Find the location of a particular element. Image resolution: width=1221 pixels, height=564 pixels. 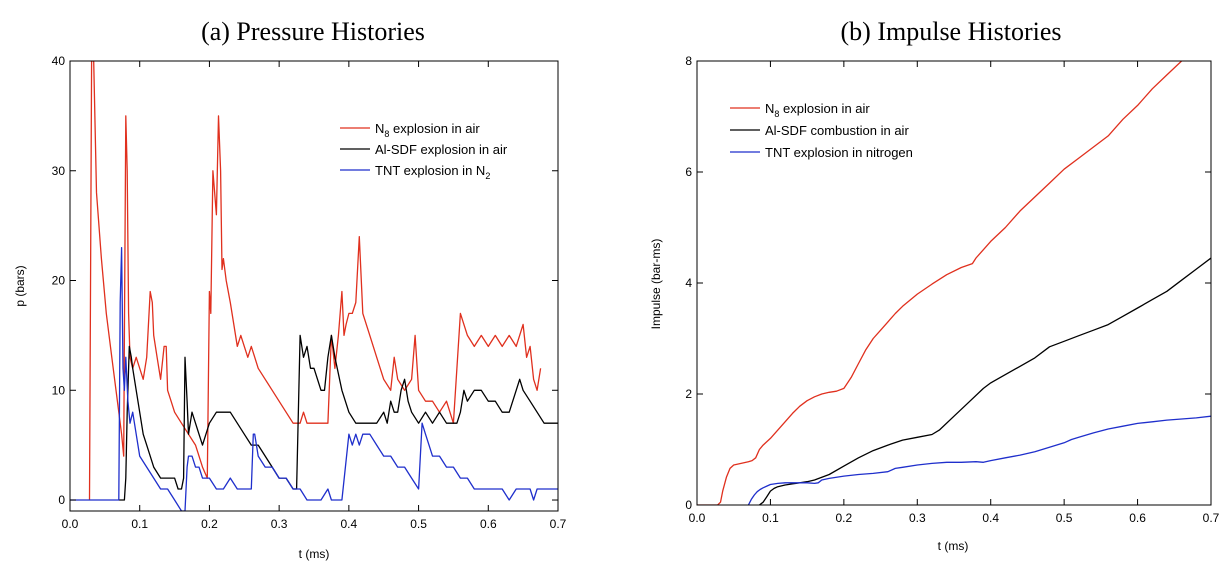

x-tick-label-b-3: 0.3 is located at coordinates (917, 518).